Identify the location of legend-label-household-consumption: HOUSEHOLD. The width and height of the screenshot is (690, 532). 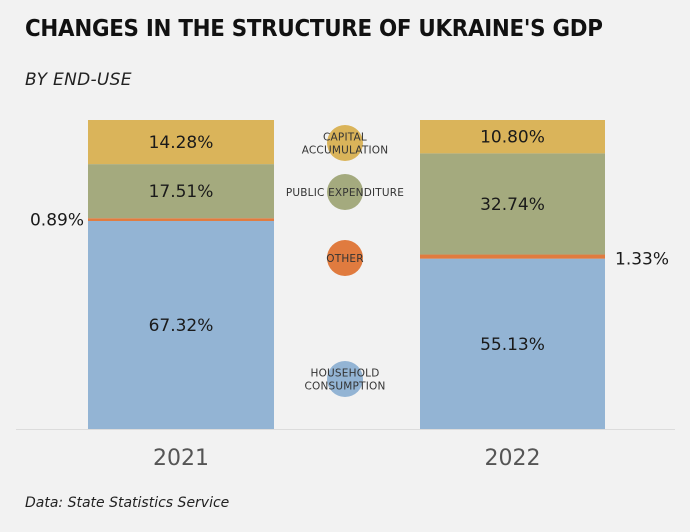
(344, 374).